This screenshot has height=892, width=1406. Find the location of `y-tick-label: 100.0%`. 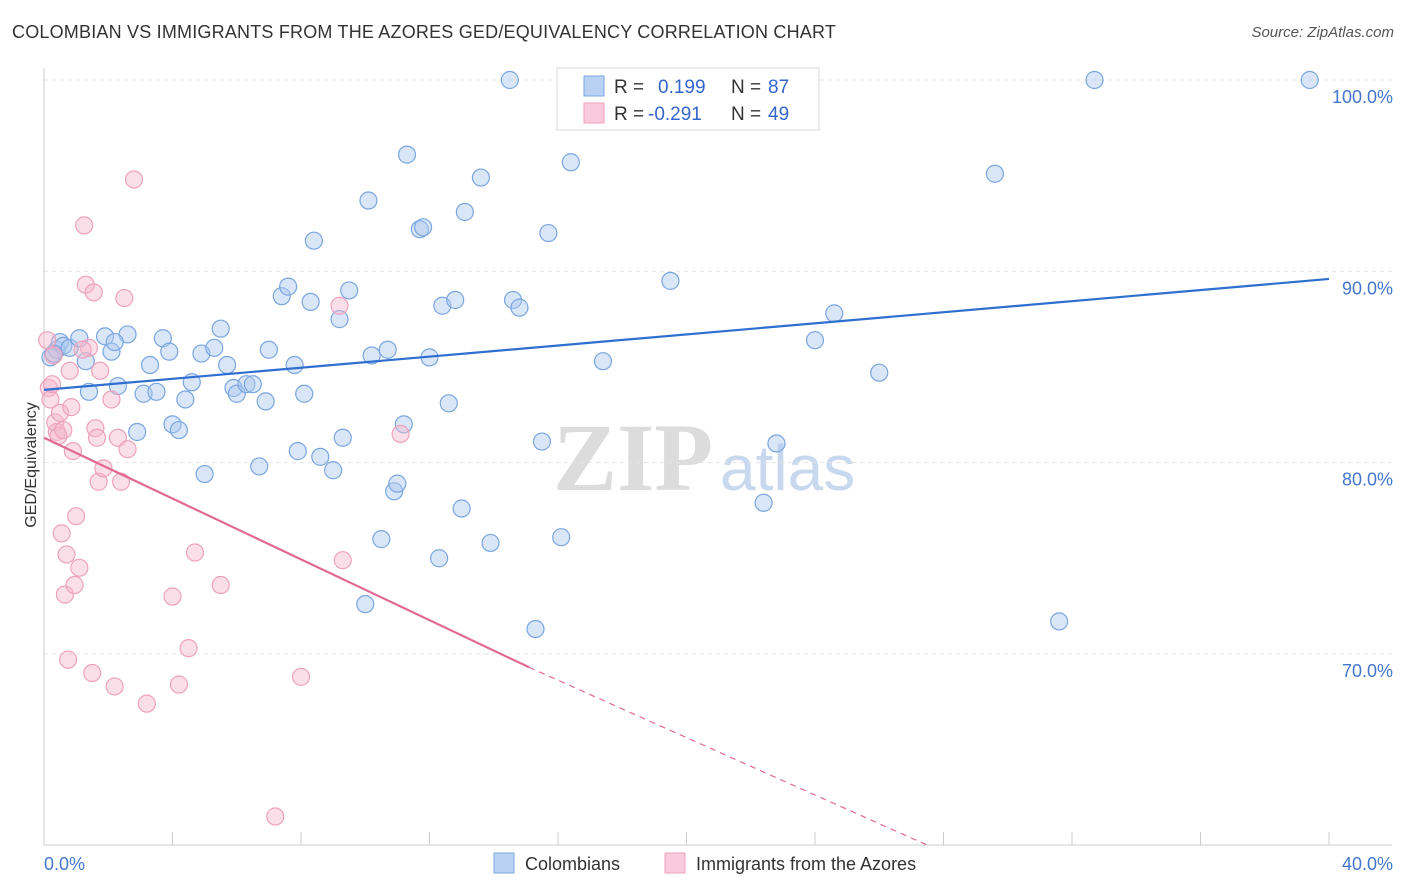

y-tick-label: 100.0% is located at coordinates (1362, 97).